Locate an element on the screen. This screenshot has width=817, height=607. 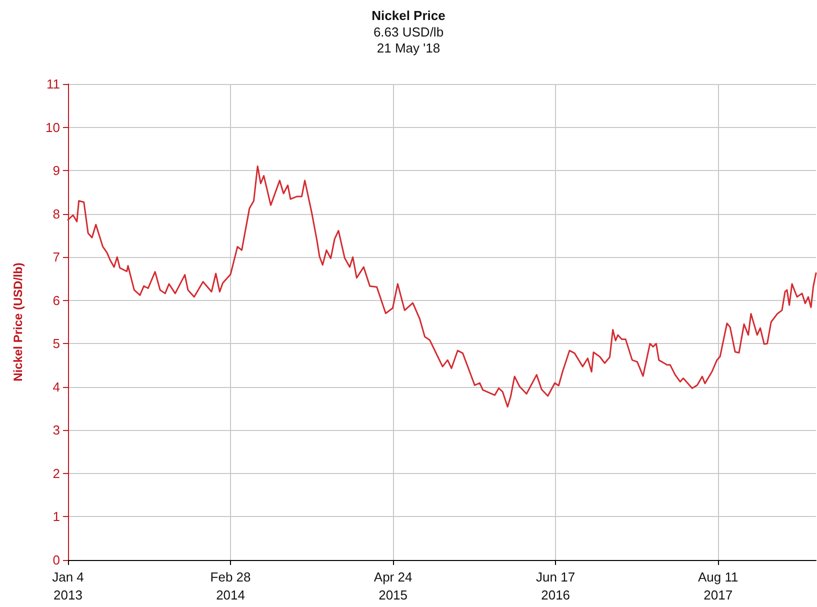
y-tick-label: 1 is located at coordinates (56, 516).